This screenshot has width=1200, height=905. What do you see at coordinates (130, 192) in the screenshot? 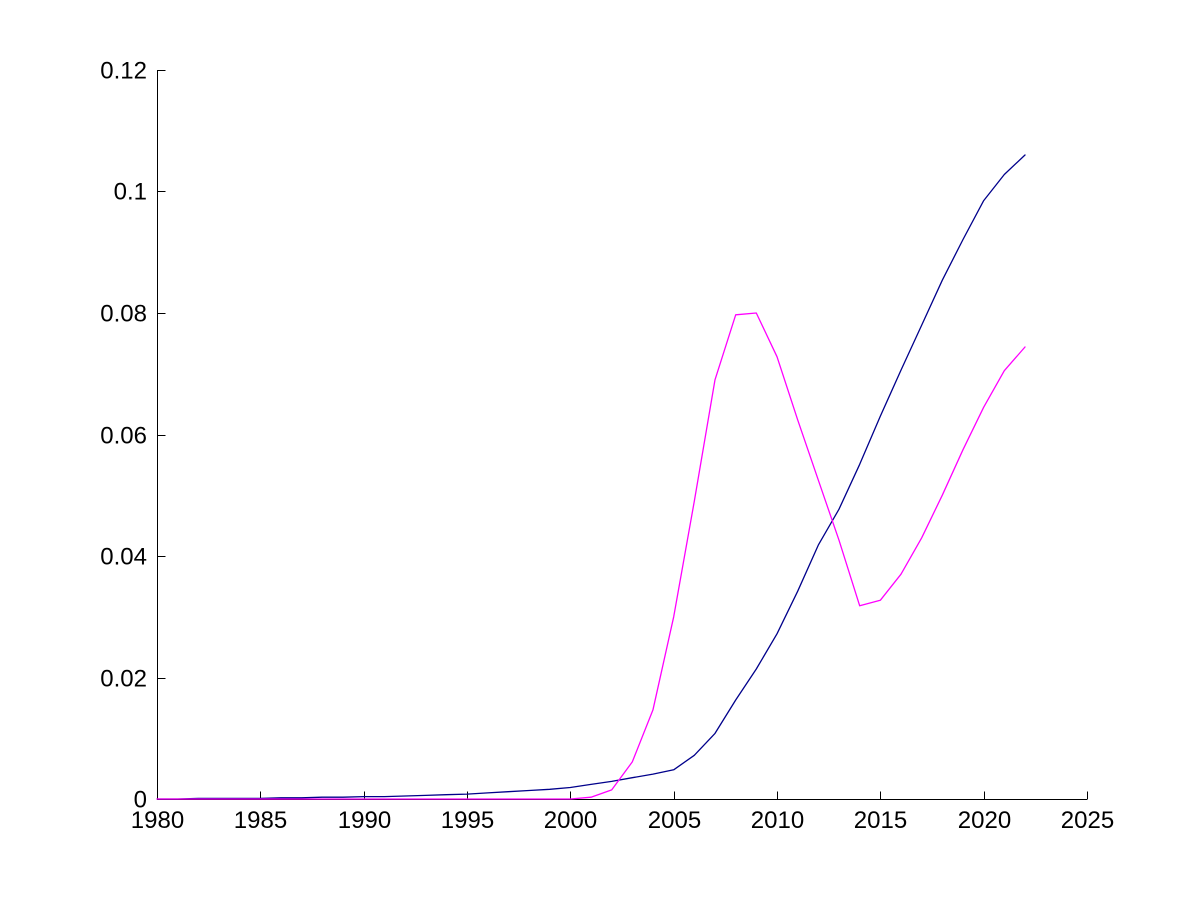
I see `y-tick-label-0.1: 0.1` at bounding box center [130, 192].